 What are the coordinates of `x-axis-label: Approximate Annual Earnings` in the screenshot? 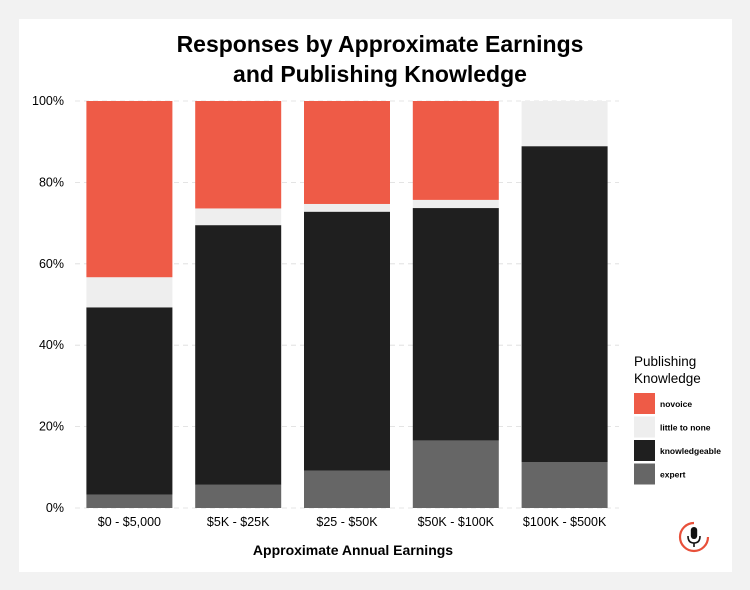 It's located at (353, 550).